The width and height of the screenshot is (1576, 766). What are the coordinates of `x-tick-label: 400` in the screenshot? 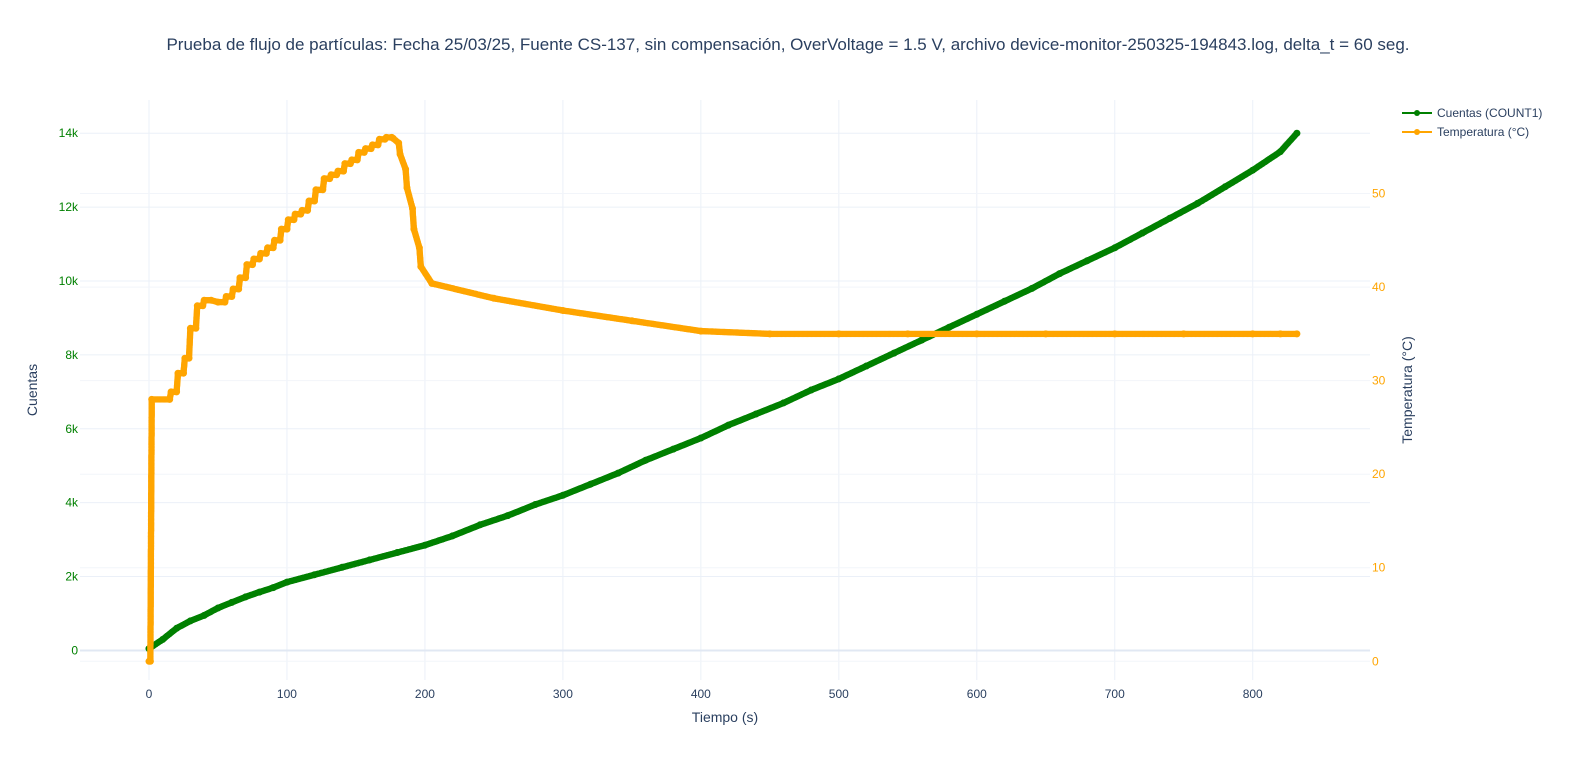 It's located at (701, 694).